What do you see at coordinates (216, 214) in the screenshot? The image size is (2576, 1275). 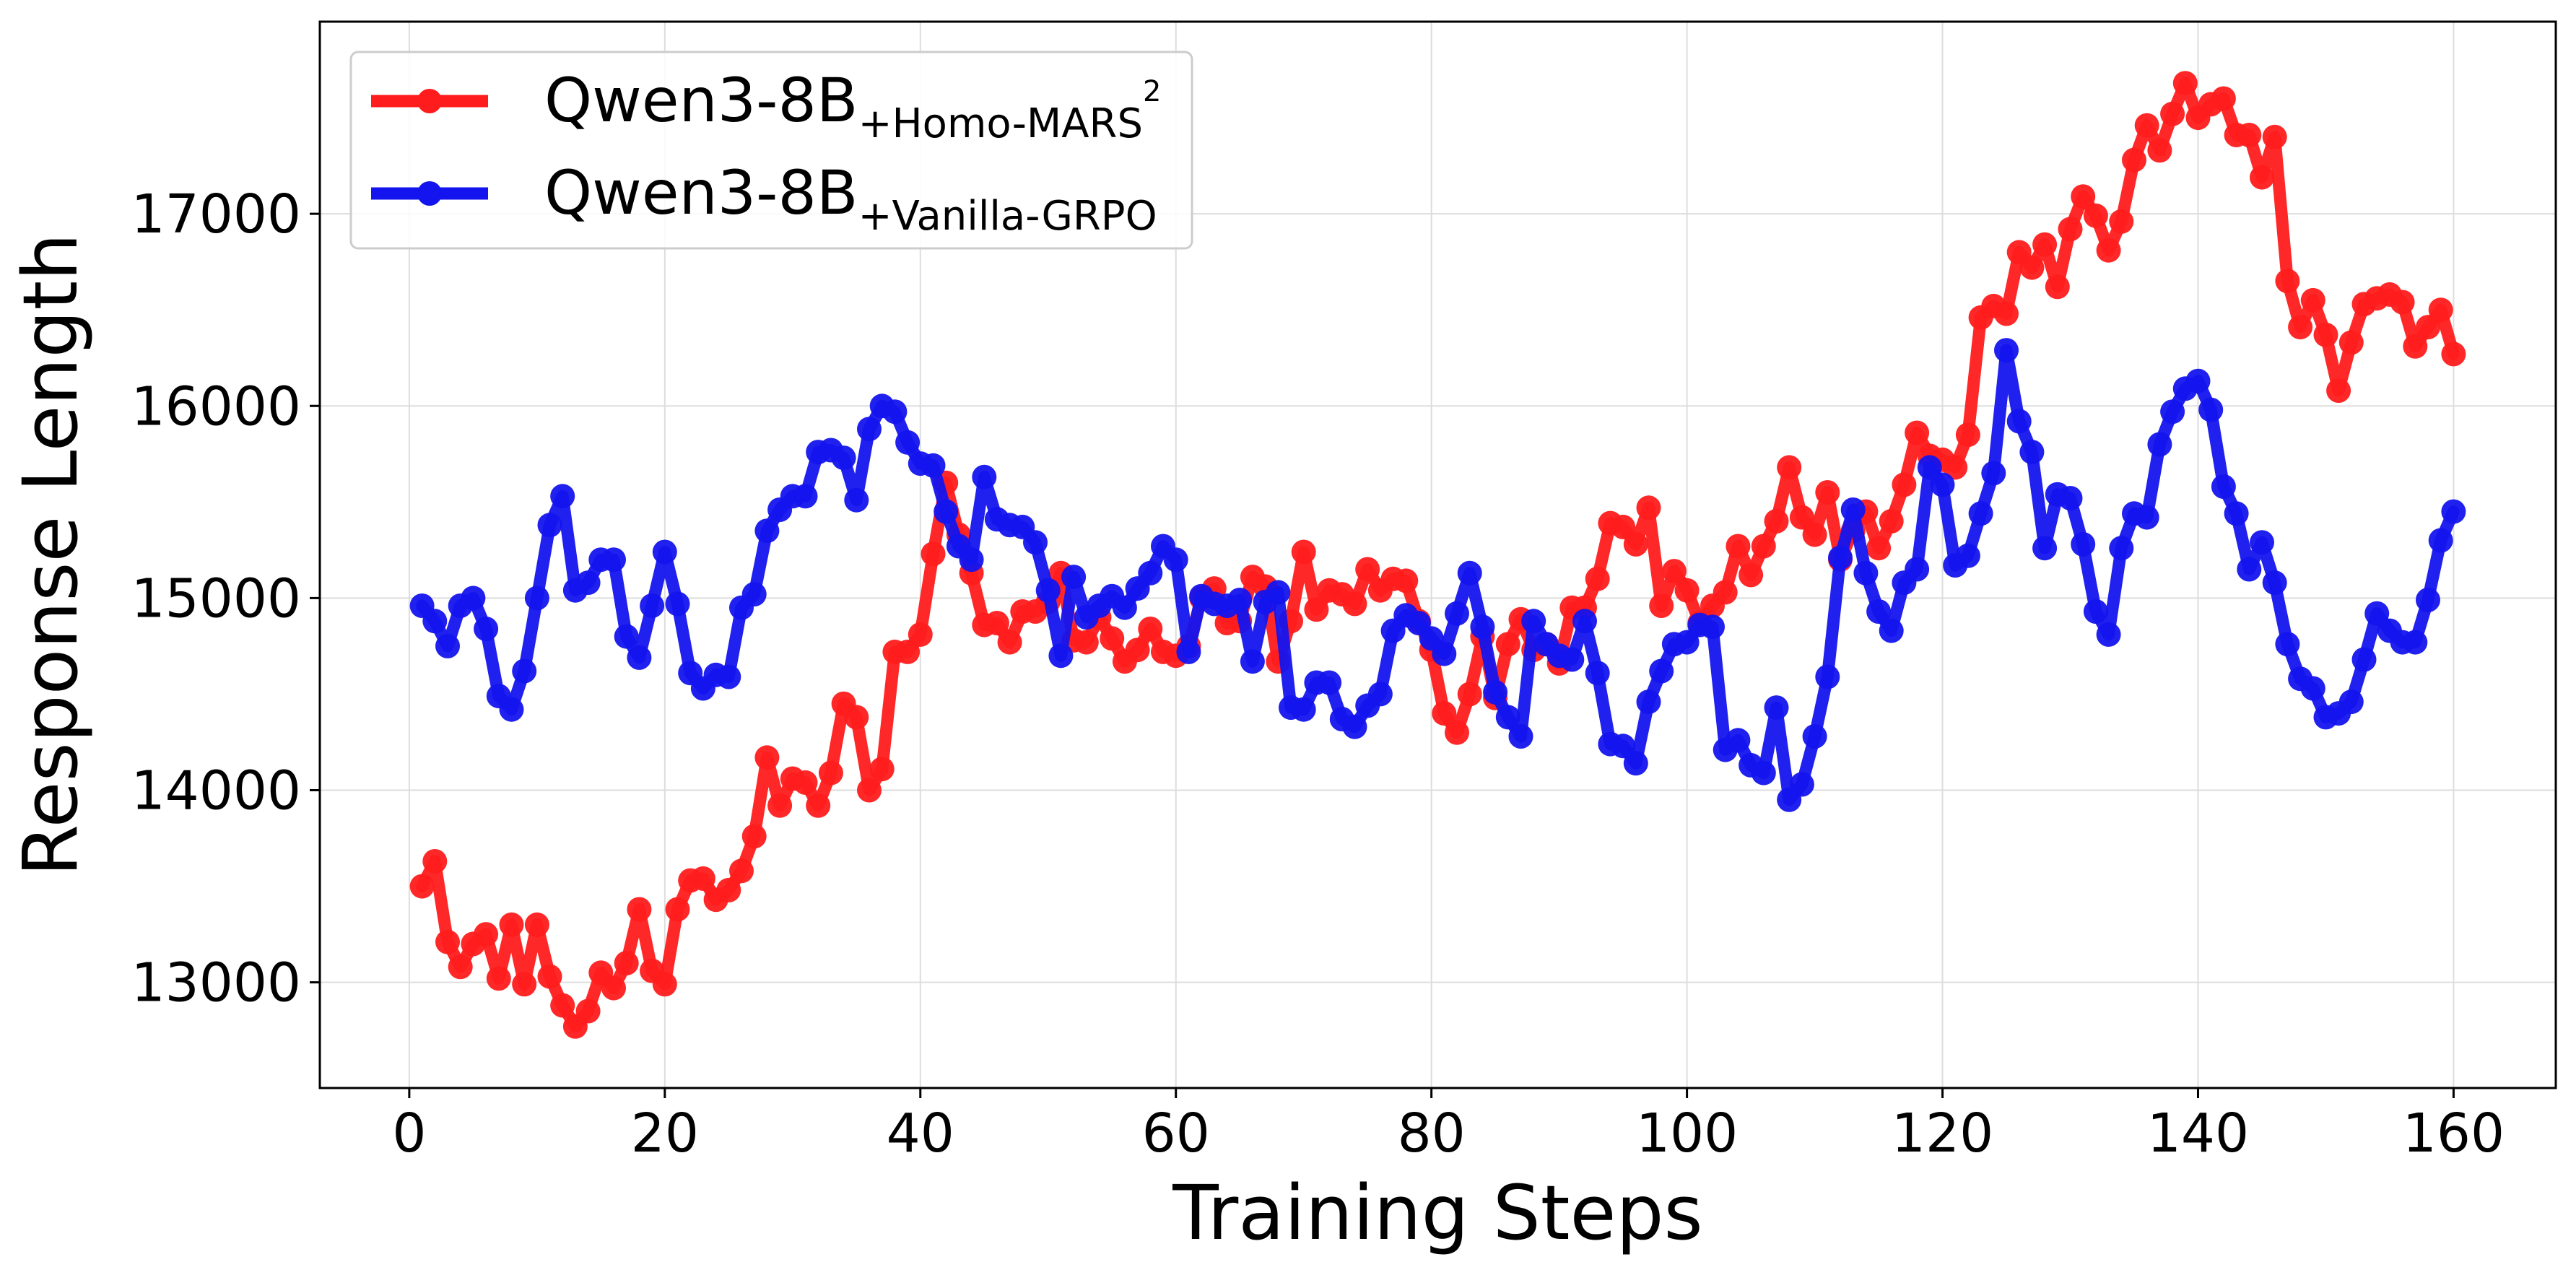 I see `y-tick-label: 17000` at bounding box center [216, 214].